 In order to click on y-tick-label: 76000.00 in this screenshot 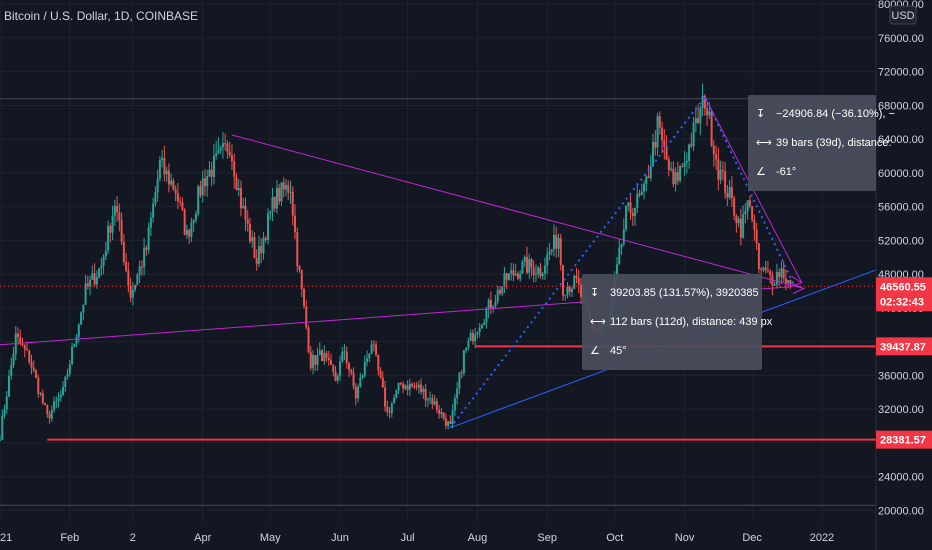, I will do `click(901, 39)`.